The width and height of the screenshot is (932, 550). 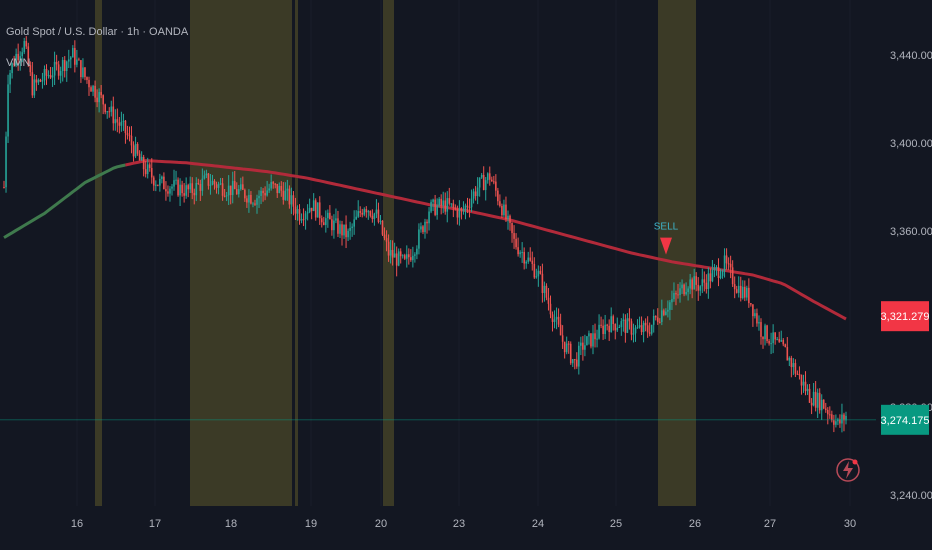 I want to click on session-shade, so click(x=296, y=253).